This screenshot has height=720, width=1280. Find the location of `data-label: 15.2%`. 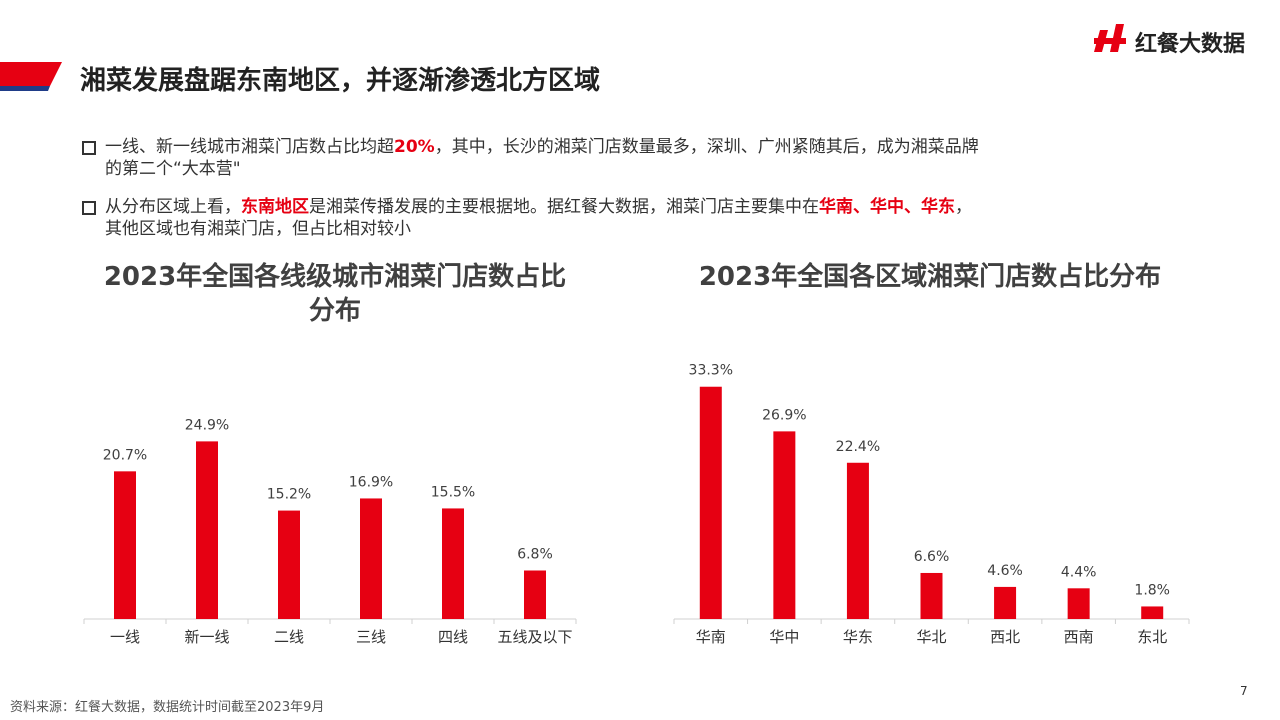

data-label: 15.2% is located at coordinates (289, 495).